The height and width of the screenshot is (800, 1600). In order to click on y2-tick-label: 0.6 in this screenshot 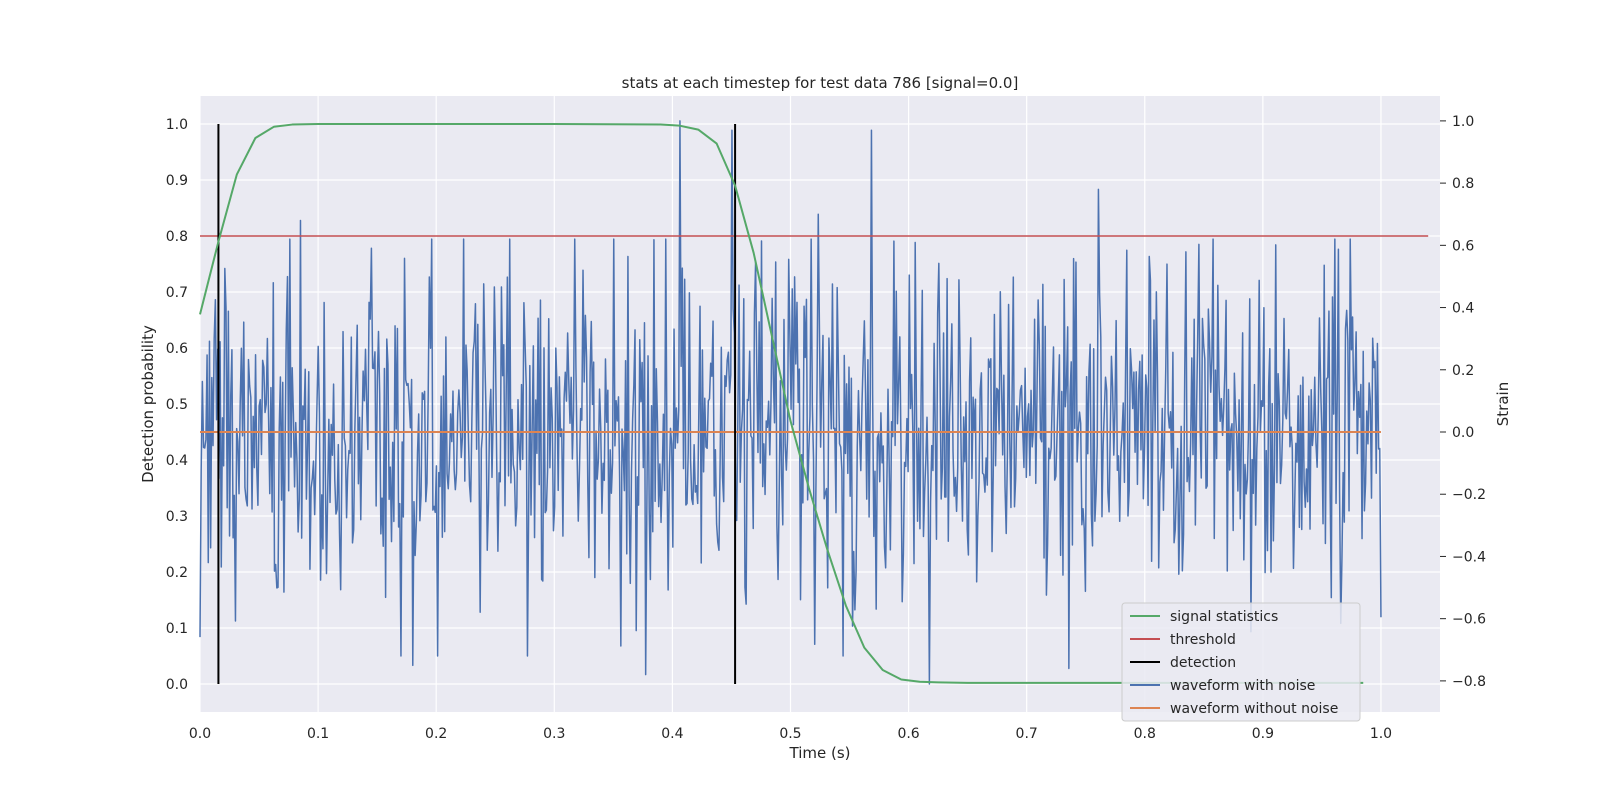, I will do `click(1463, 246)`.